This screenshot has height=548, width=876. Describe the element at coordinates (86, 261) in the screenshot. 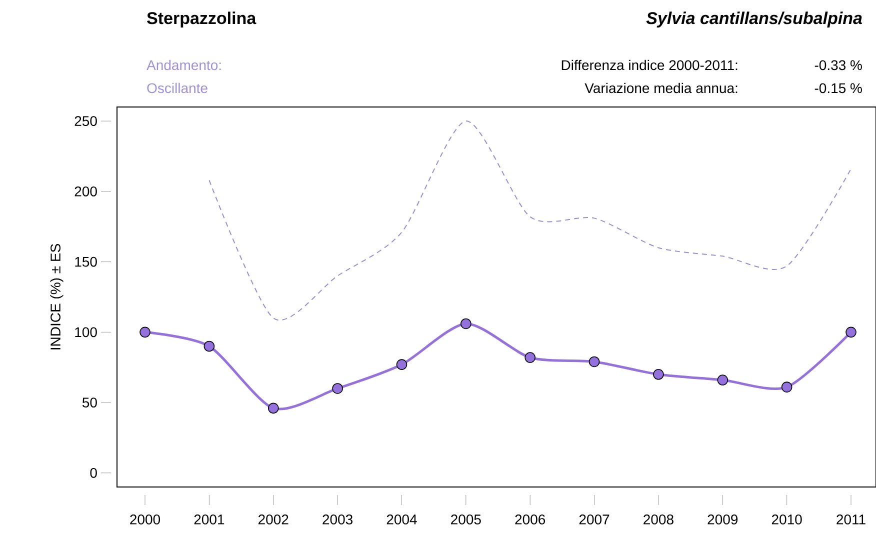

I see `y-tick-label: 150` at that location.